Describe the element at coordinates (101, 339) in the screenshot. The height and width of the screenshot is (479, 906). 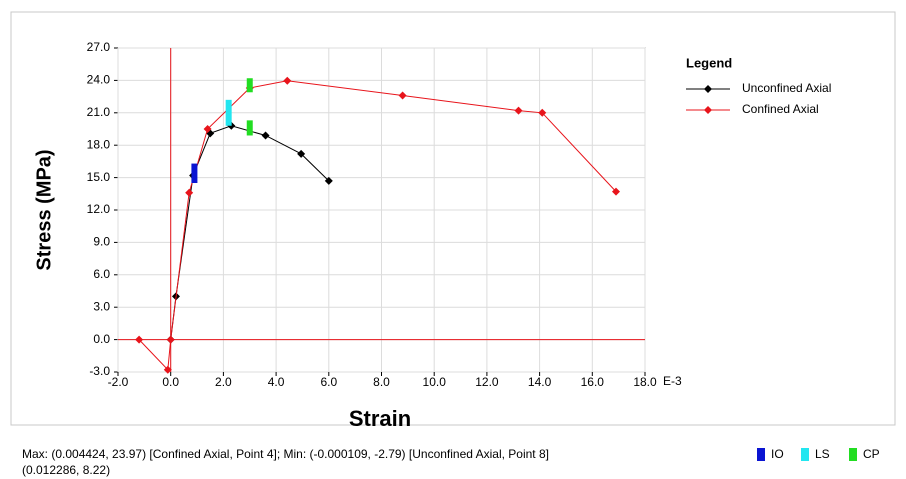
I see `y-tick-label: 0.0` at that location.